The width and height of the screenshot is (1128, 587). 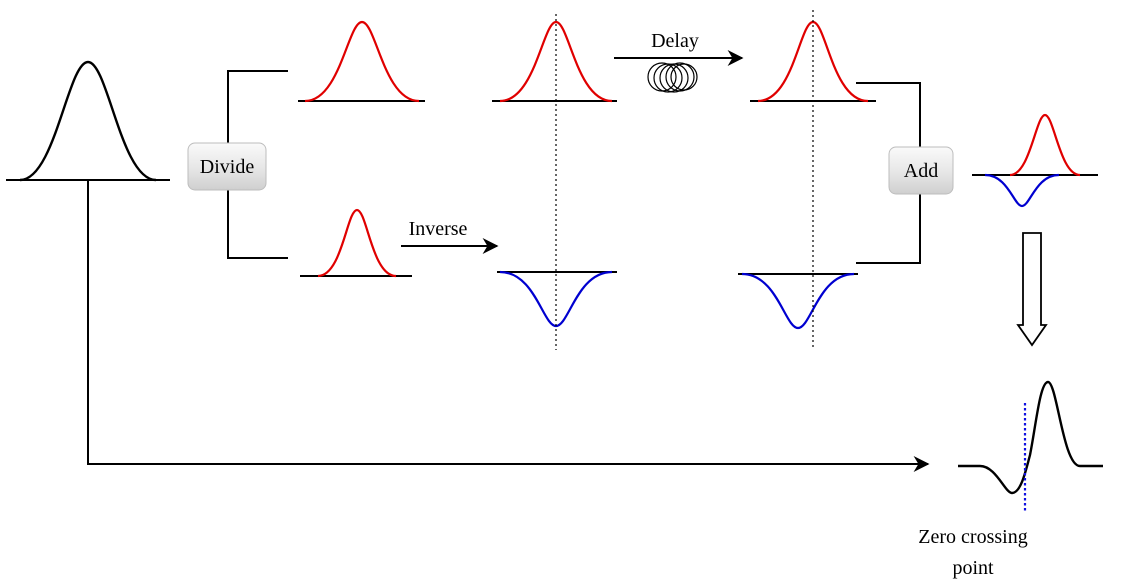 I want to click on fiber-coil-icon, so click(x=672, y=77).